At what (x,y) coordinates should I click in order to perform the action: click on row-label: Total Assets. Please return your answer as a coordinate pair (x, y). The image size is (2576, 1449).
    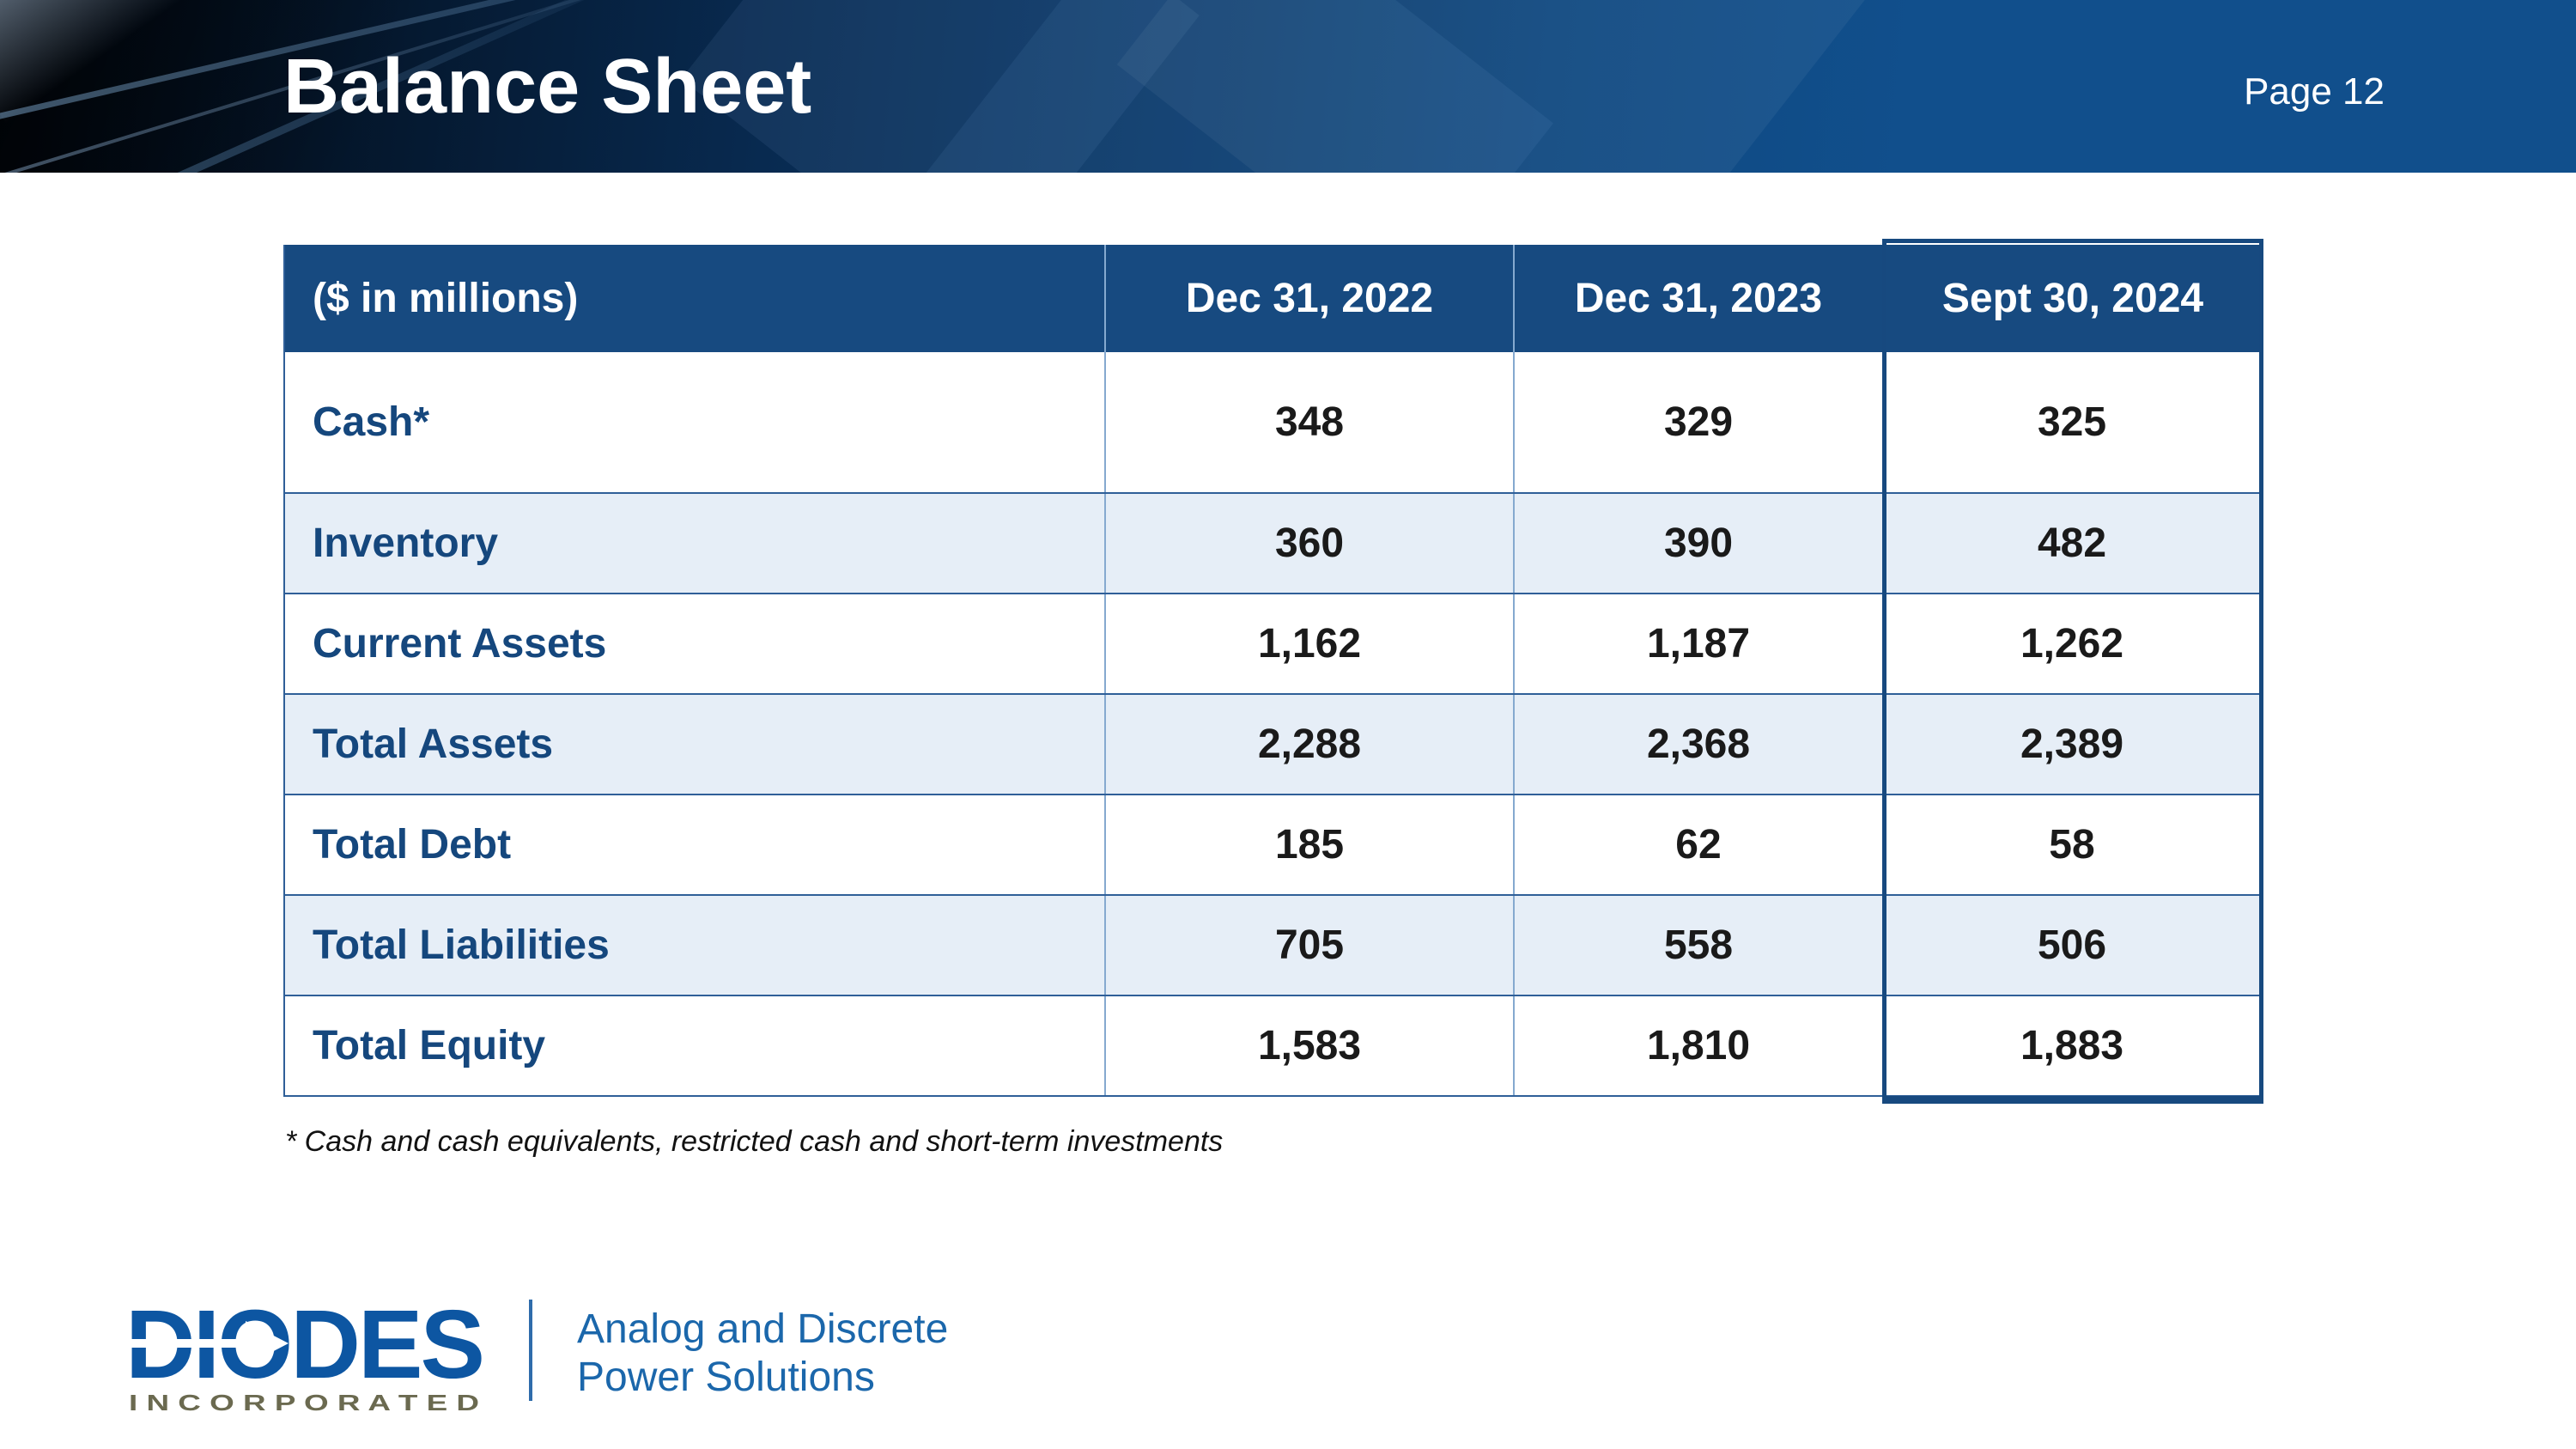
    Looking at the image, I should click on (433, 744).